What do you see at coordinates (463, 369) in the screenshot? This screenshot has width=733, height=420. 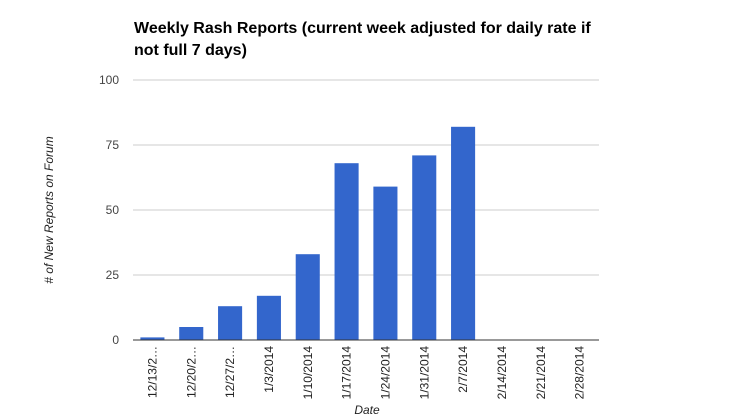 I see `x-tick-label: 2/7/2014` at bounding box center [463, 369].